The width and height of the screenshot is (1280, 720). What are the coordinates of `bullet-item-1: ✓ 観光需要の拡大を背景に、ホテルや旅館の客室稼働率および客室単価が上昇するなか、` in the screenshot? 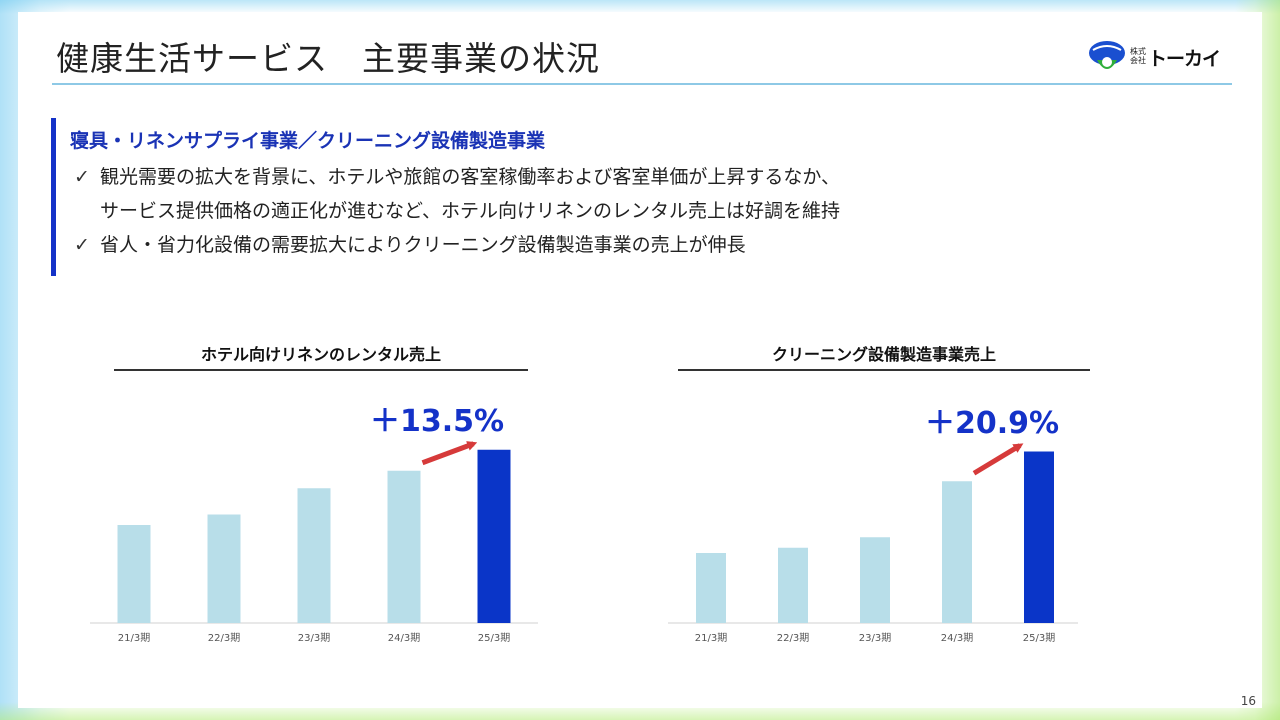 It's located at (457, 177).